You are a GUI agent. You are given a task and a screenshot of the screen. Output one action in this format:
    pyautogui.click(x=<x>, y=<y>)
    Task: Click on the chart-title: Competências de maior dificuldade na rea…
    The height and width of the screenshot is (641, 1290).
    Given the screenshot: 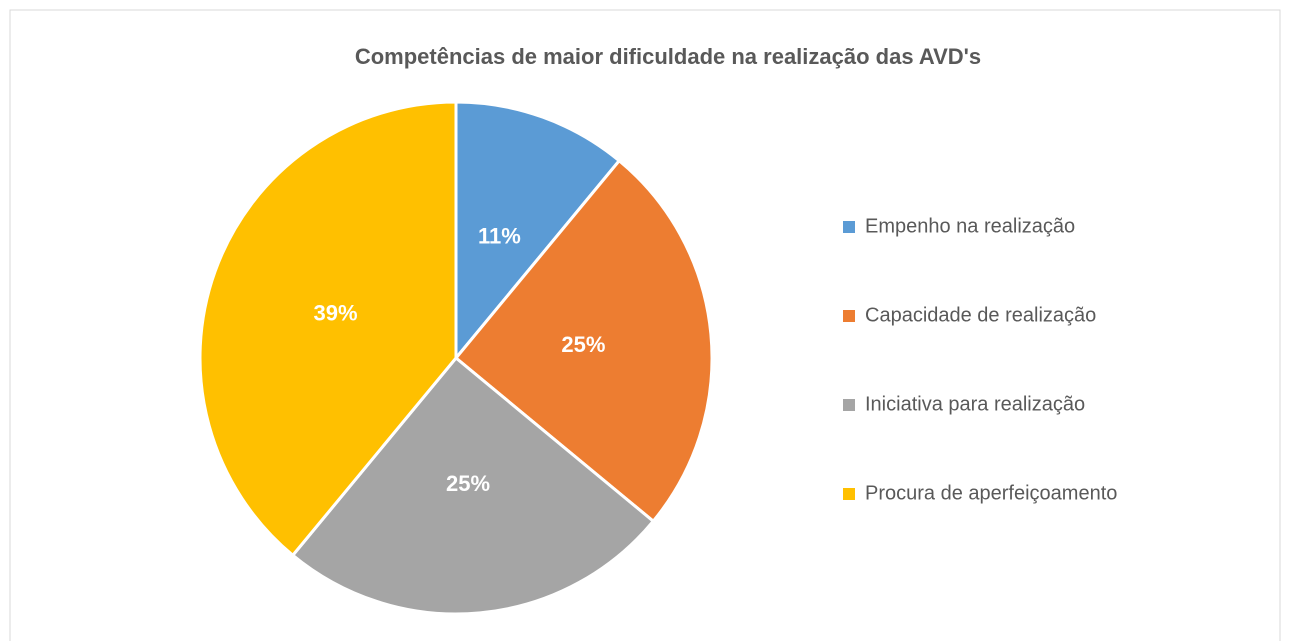 What is the action you would take?
    pyautogui.click(x=668, y=56)
    